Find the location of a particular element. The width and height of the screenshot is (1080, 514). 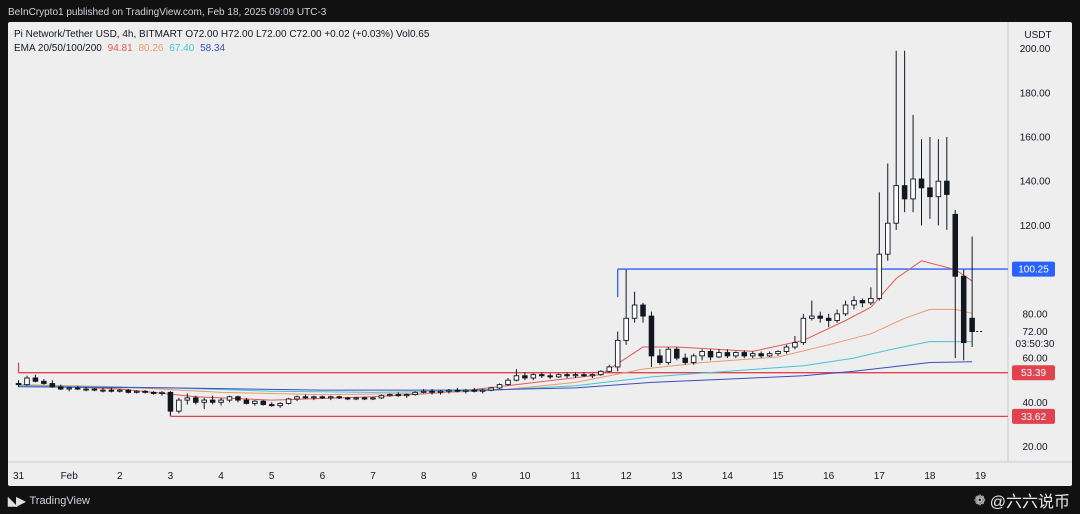

x-tick-label: 8 is located at coordinates (424, 476).